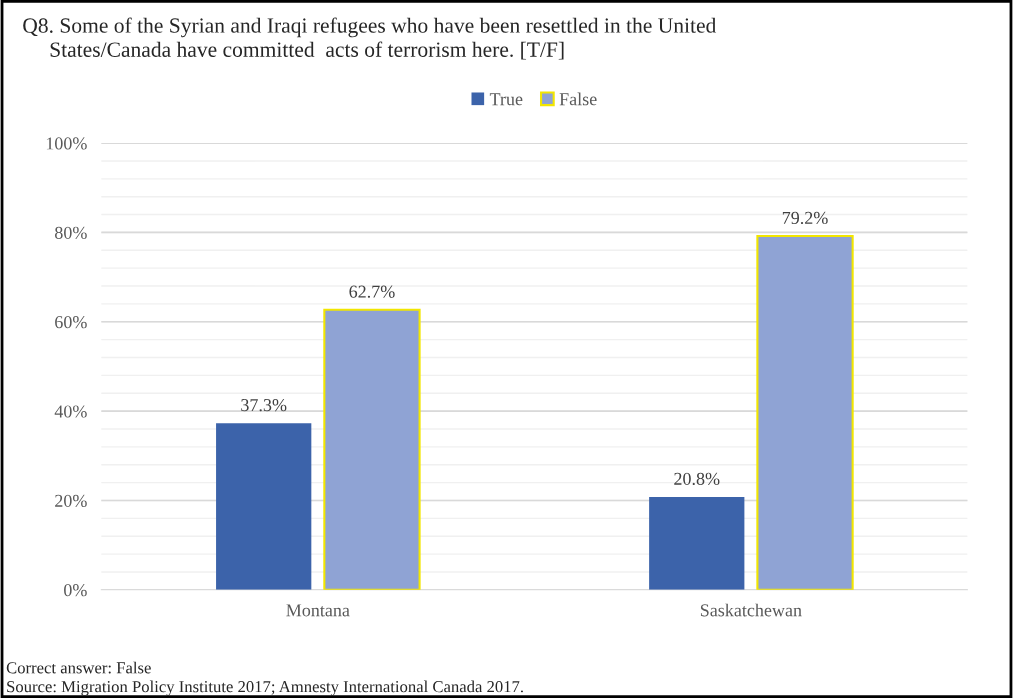  What do you see at coordinates (265, 688) in the screenshot?
I see `source-note: Source: Migration Policy Institute 2017; Amnesty International Canada 2017.` at bounding box center [265, 688].